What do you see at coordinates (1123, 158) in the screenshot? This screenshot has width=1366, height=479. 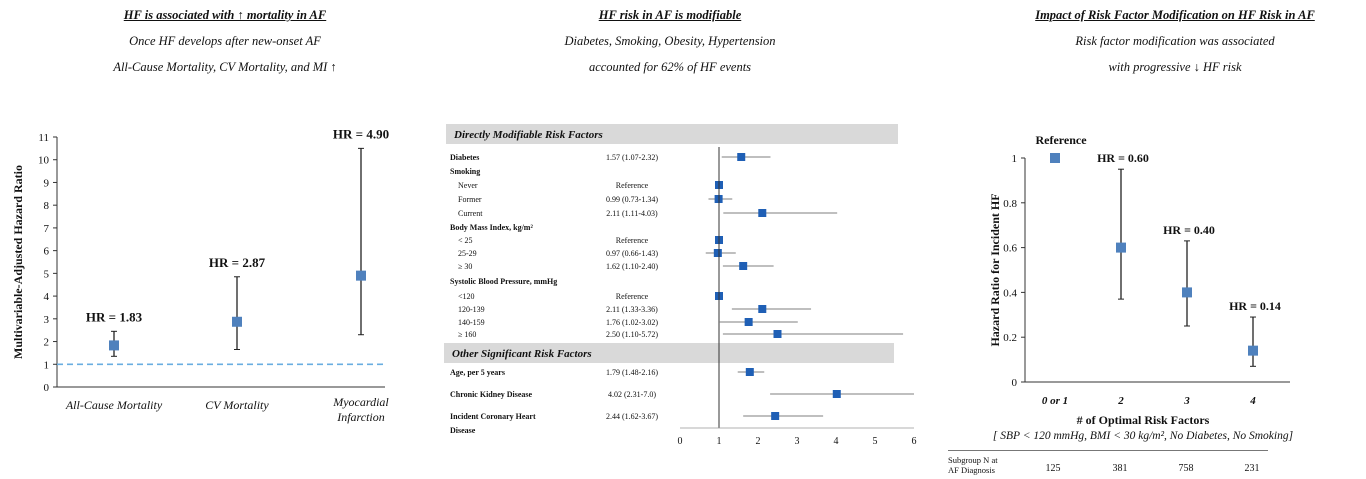 I see `panel-3-hr-label: HR = 0.60` at bounding box center [1123, 158].